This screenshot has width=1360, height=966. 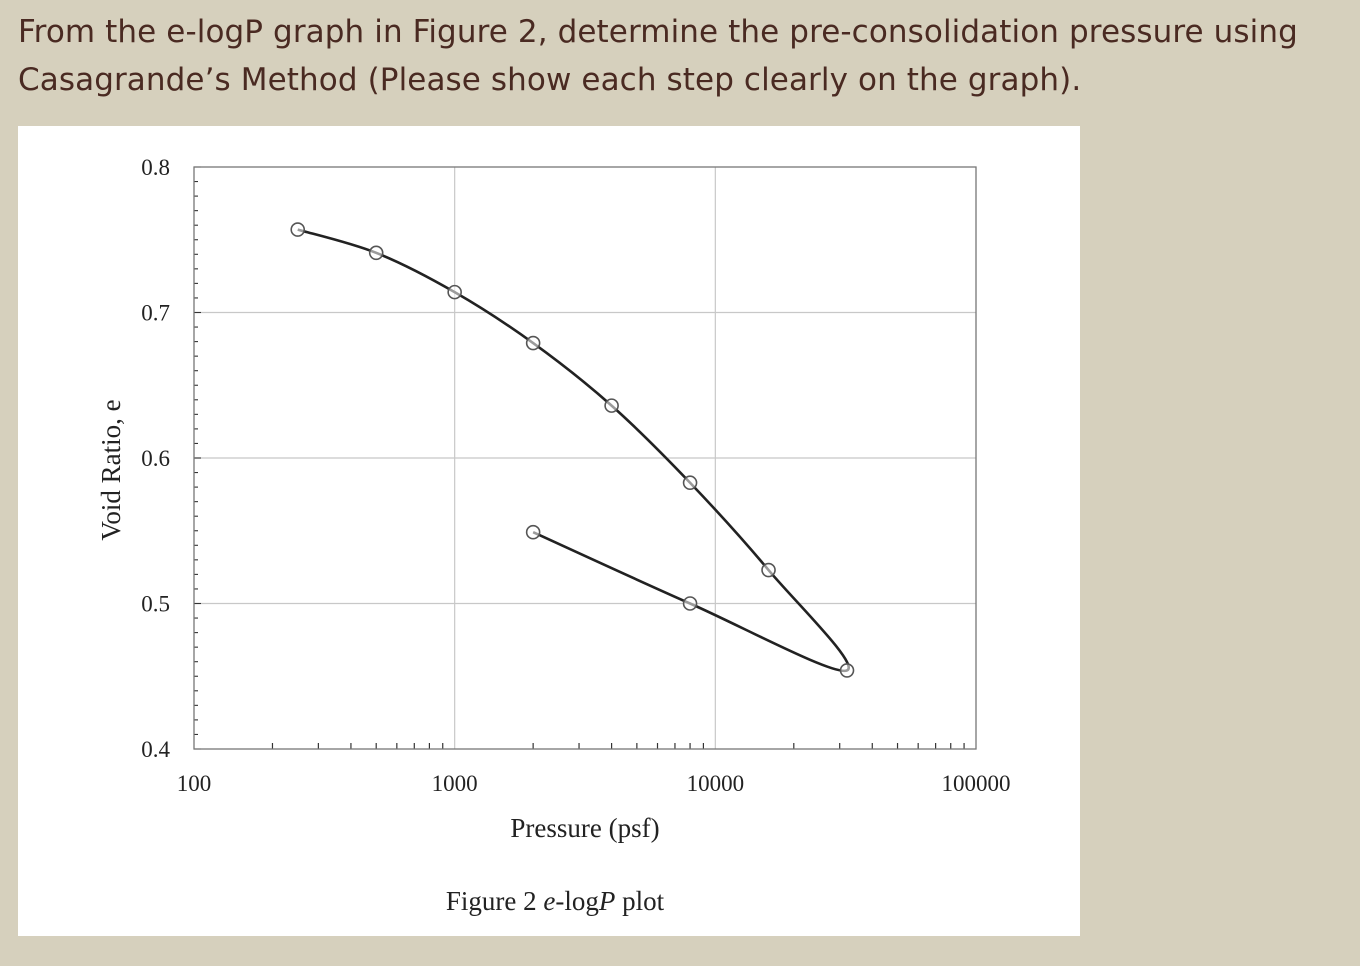 I want to click on caption-part-4: P, so click(x=607, y=901).